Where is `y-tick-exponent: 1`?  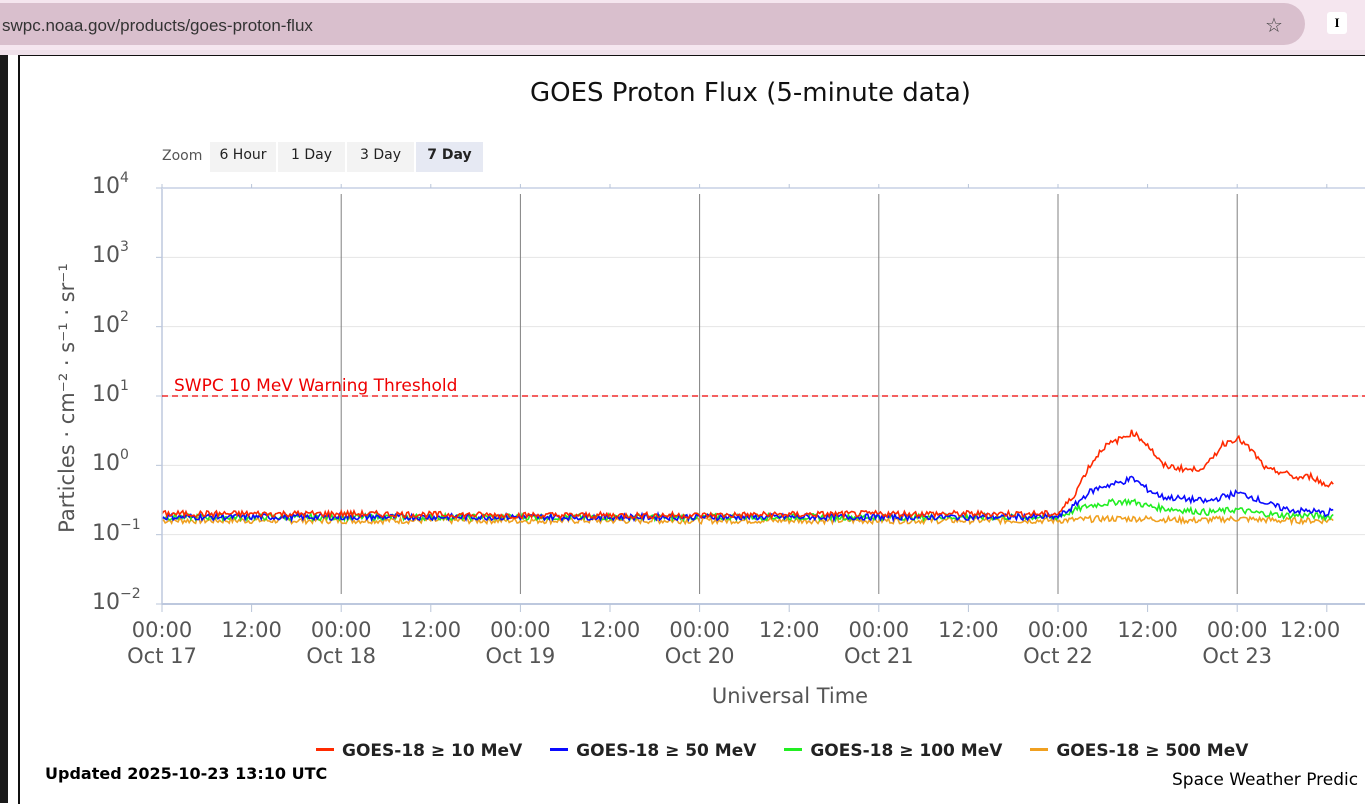
y-tick-exponent: 1 is located at coordinates (124, 386).